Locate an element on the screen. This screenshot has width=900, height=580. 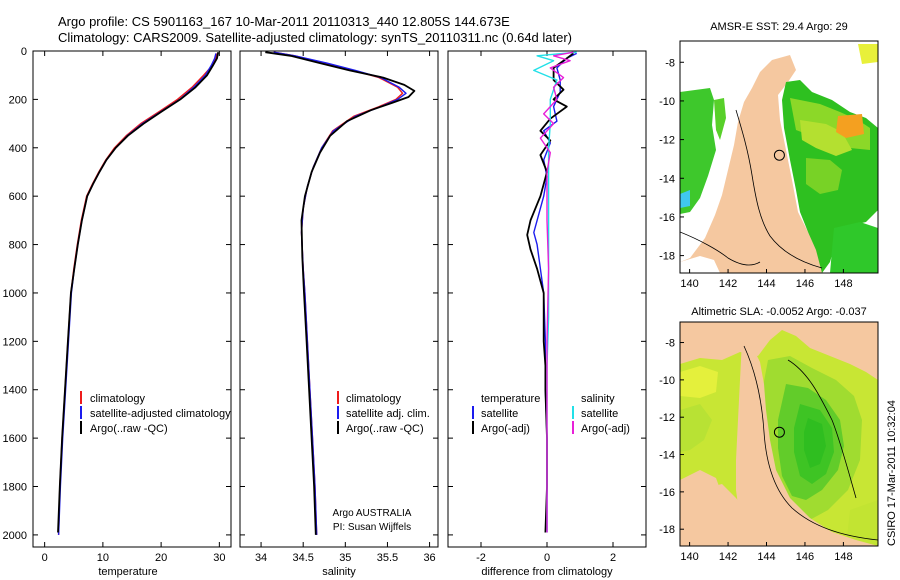
x-tick-label: 10 is located at coordinates (103, 558).